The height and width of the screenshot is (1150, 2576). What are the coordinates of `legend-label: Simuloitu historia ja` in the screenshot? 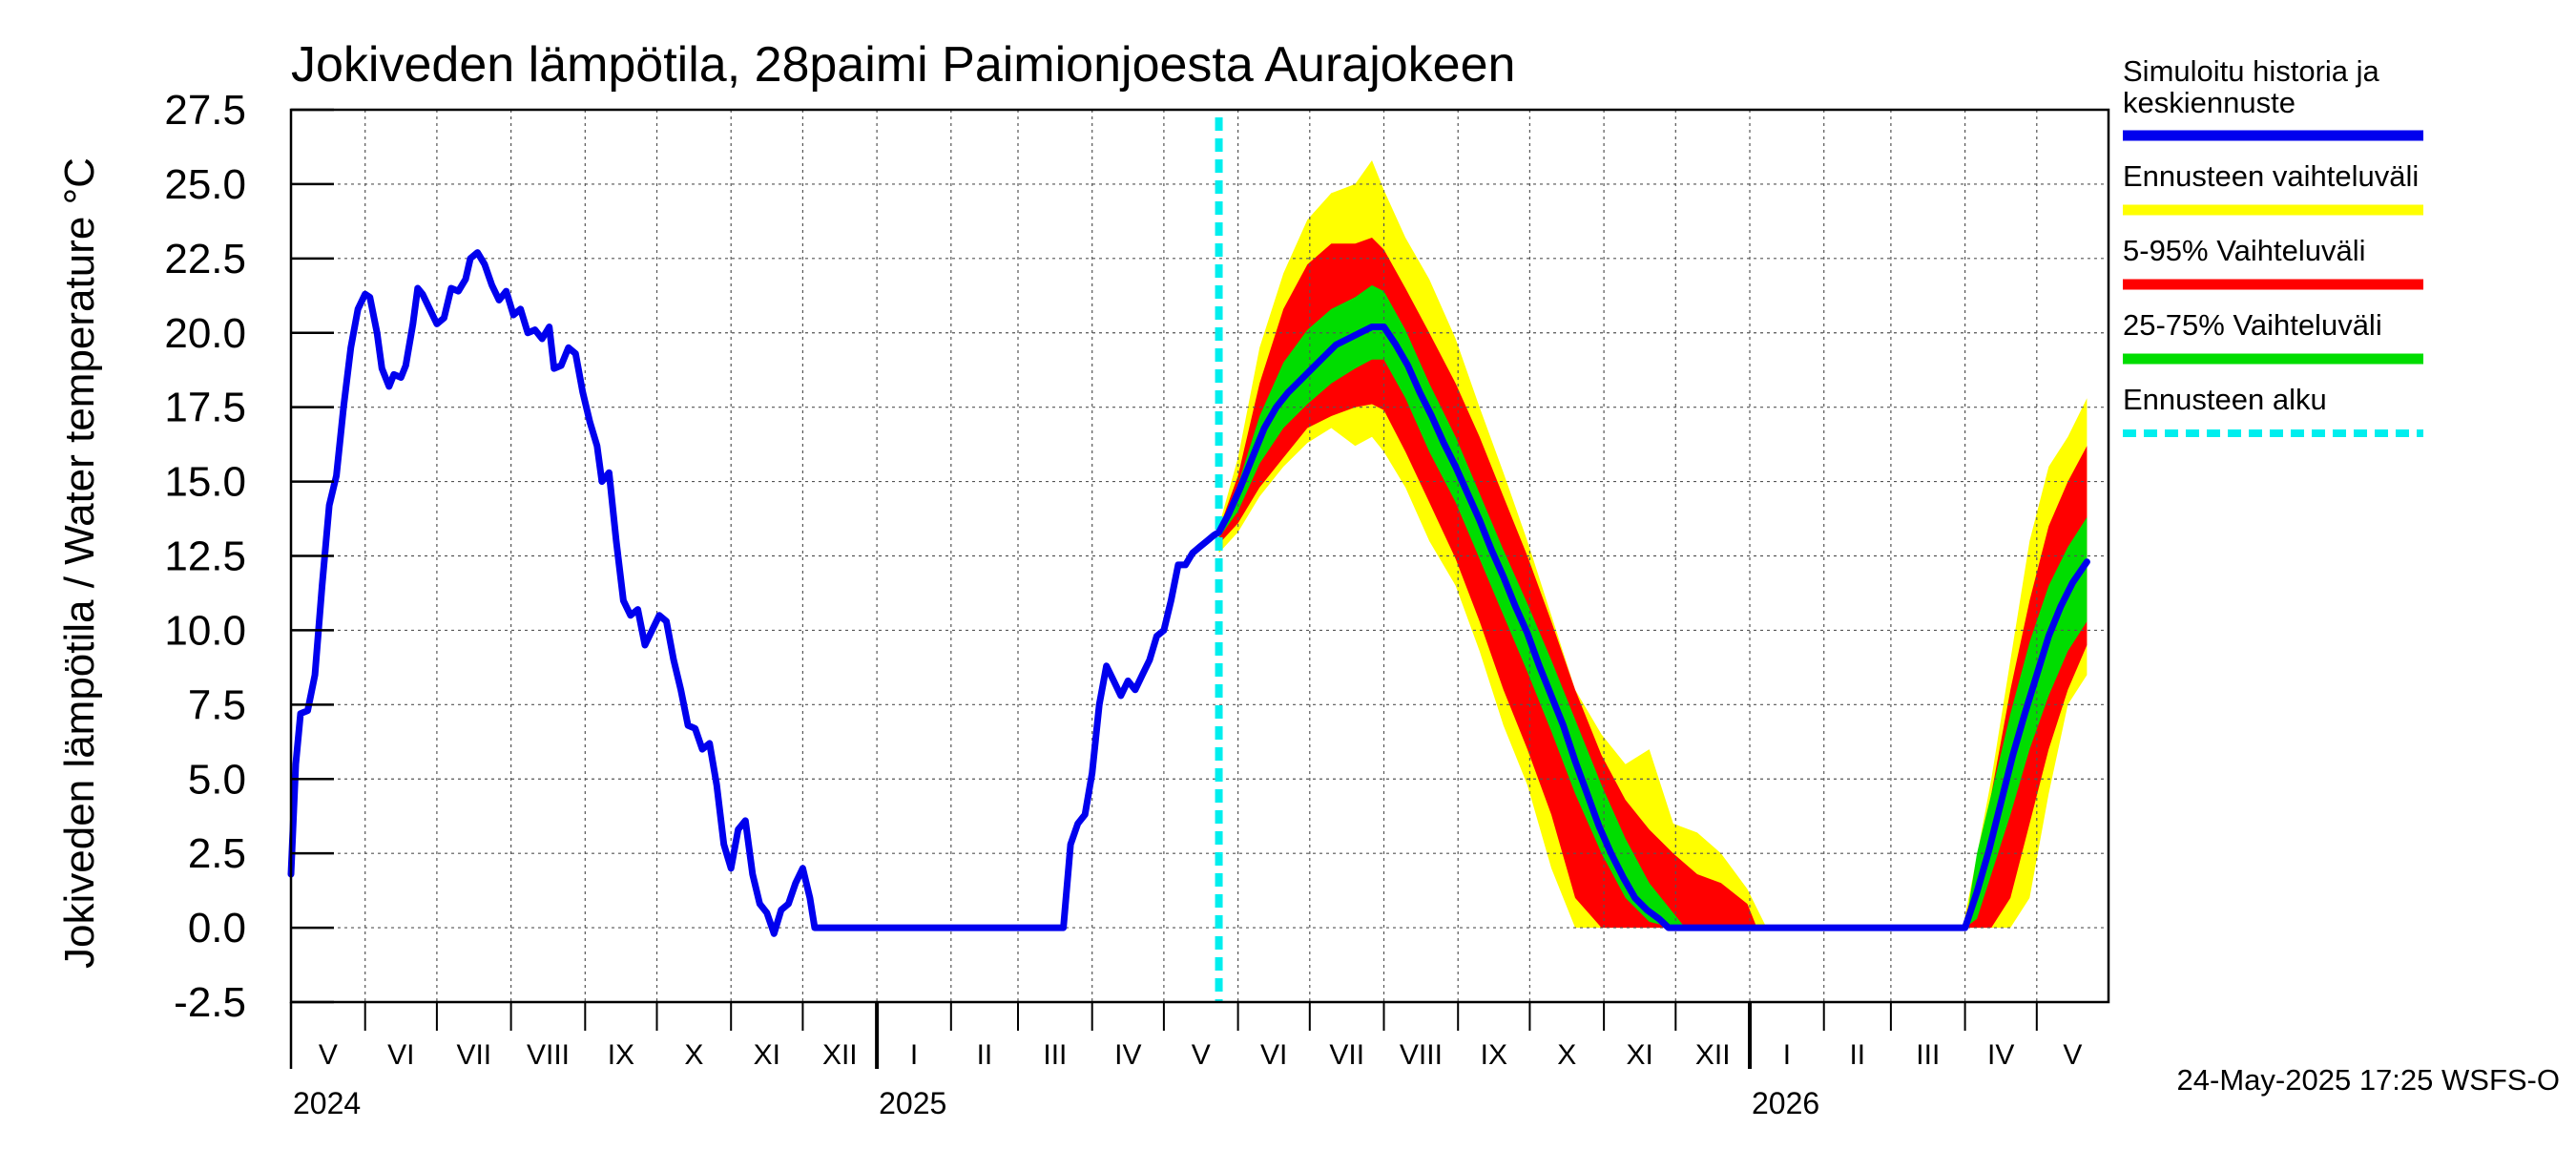 It's located at (2251, 71).